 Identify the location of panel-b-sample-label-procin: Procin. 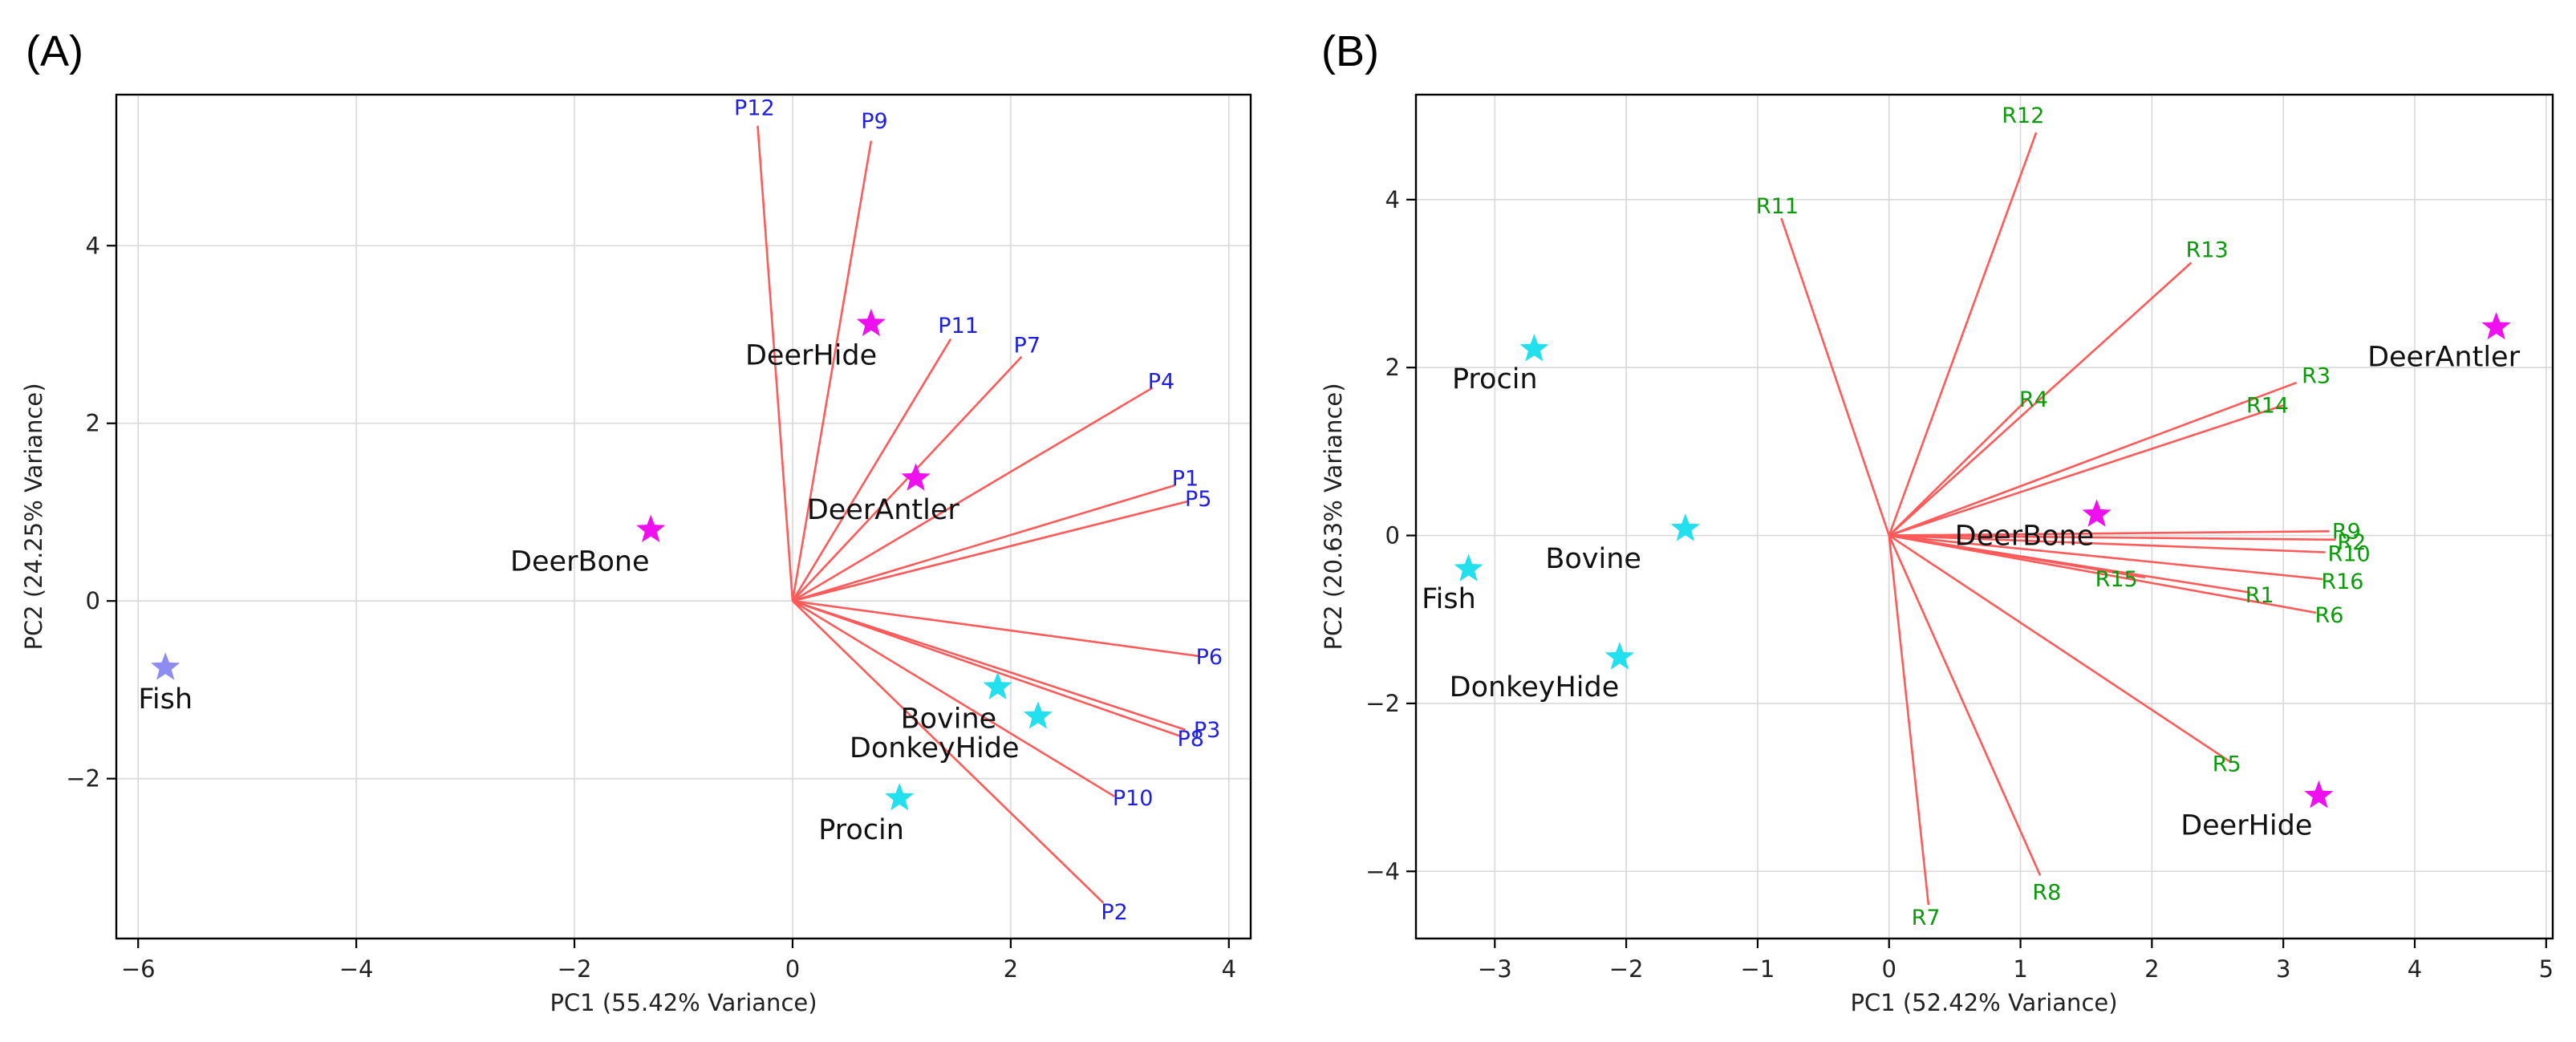
(1495, 379).